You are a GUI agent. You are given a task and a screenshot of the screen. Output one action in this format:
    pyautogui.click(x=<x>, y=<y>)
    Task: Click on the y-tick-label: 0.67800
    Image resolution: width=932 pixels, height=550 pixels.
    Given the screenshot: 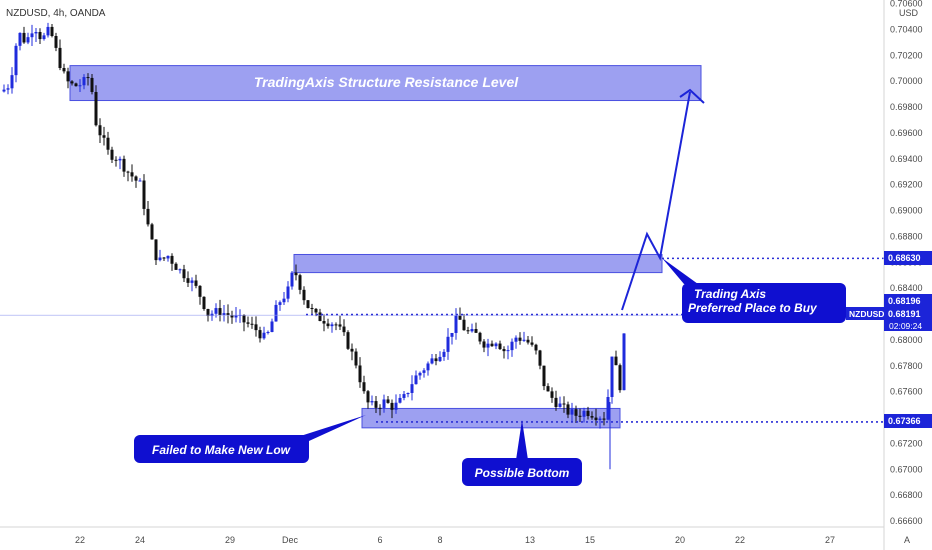 What is the action you would take?
    pyautogui.click(x=906, y=366)
    